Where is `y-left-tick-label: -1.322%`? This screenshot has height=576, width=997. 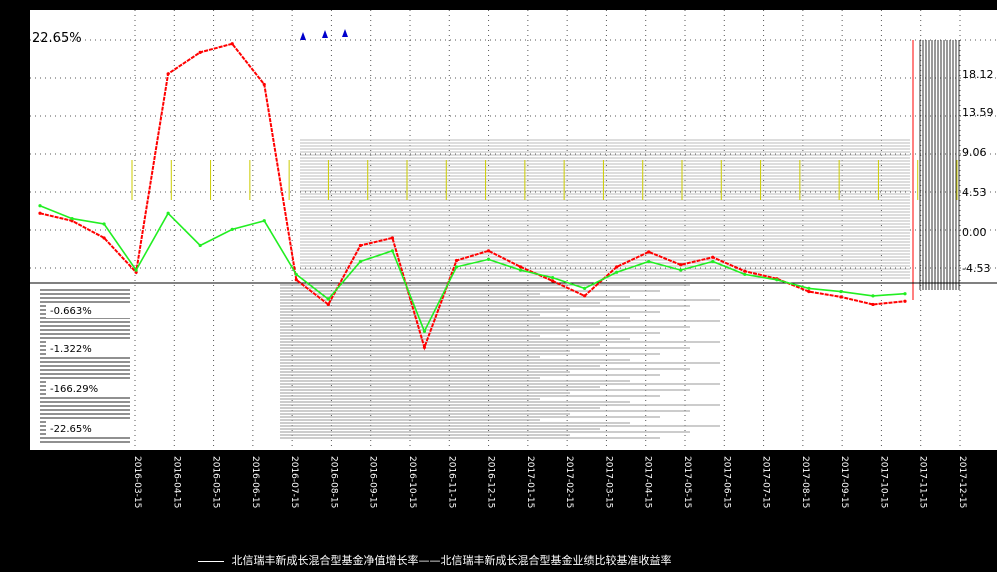
y-left-tick-label: -1.322% is located at coordinates (71, 349).